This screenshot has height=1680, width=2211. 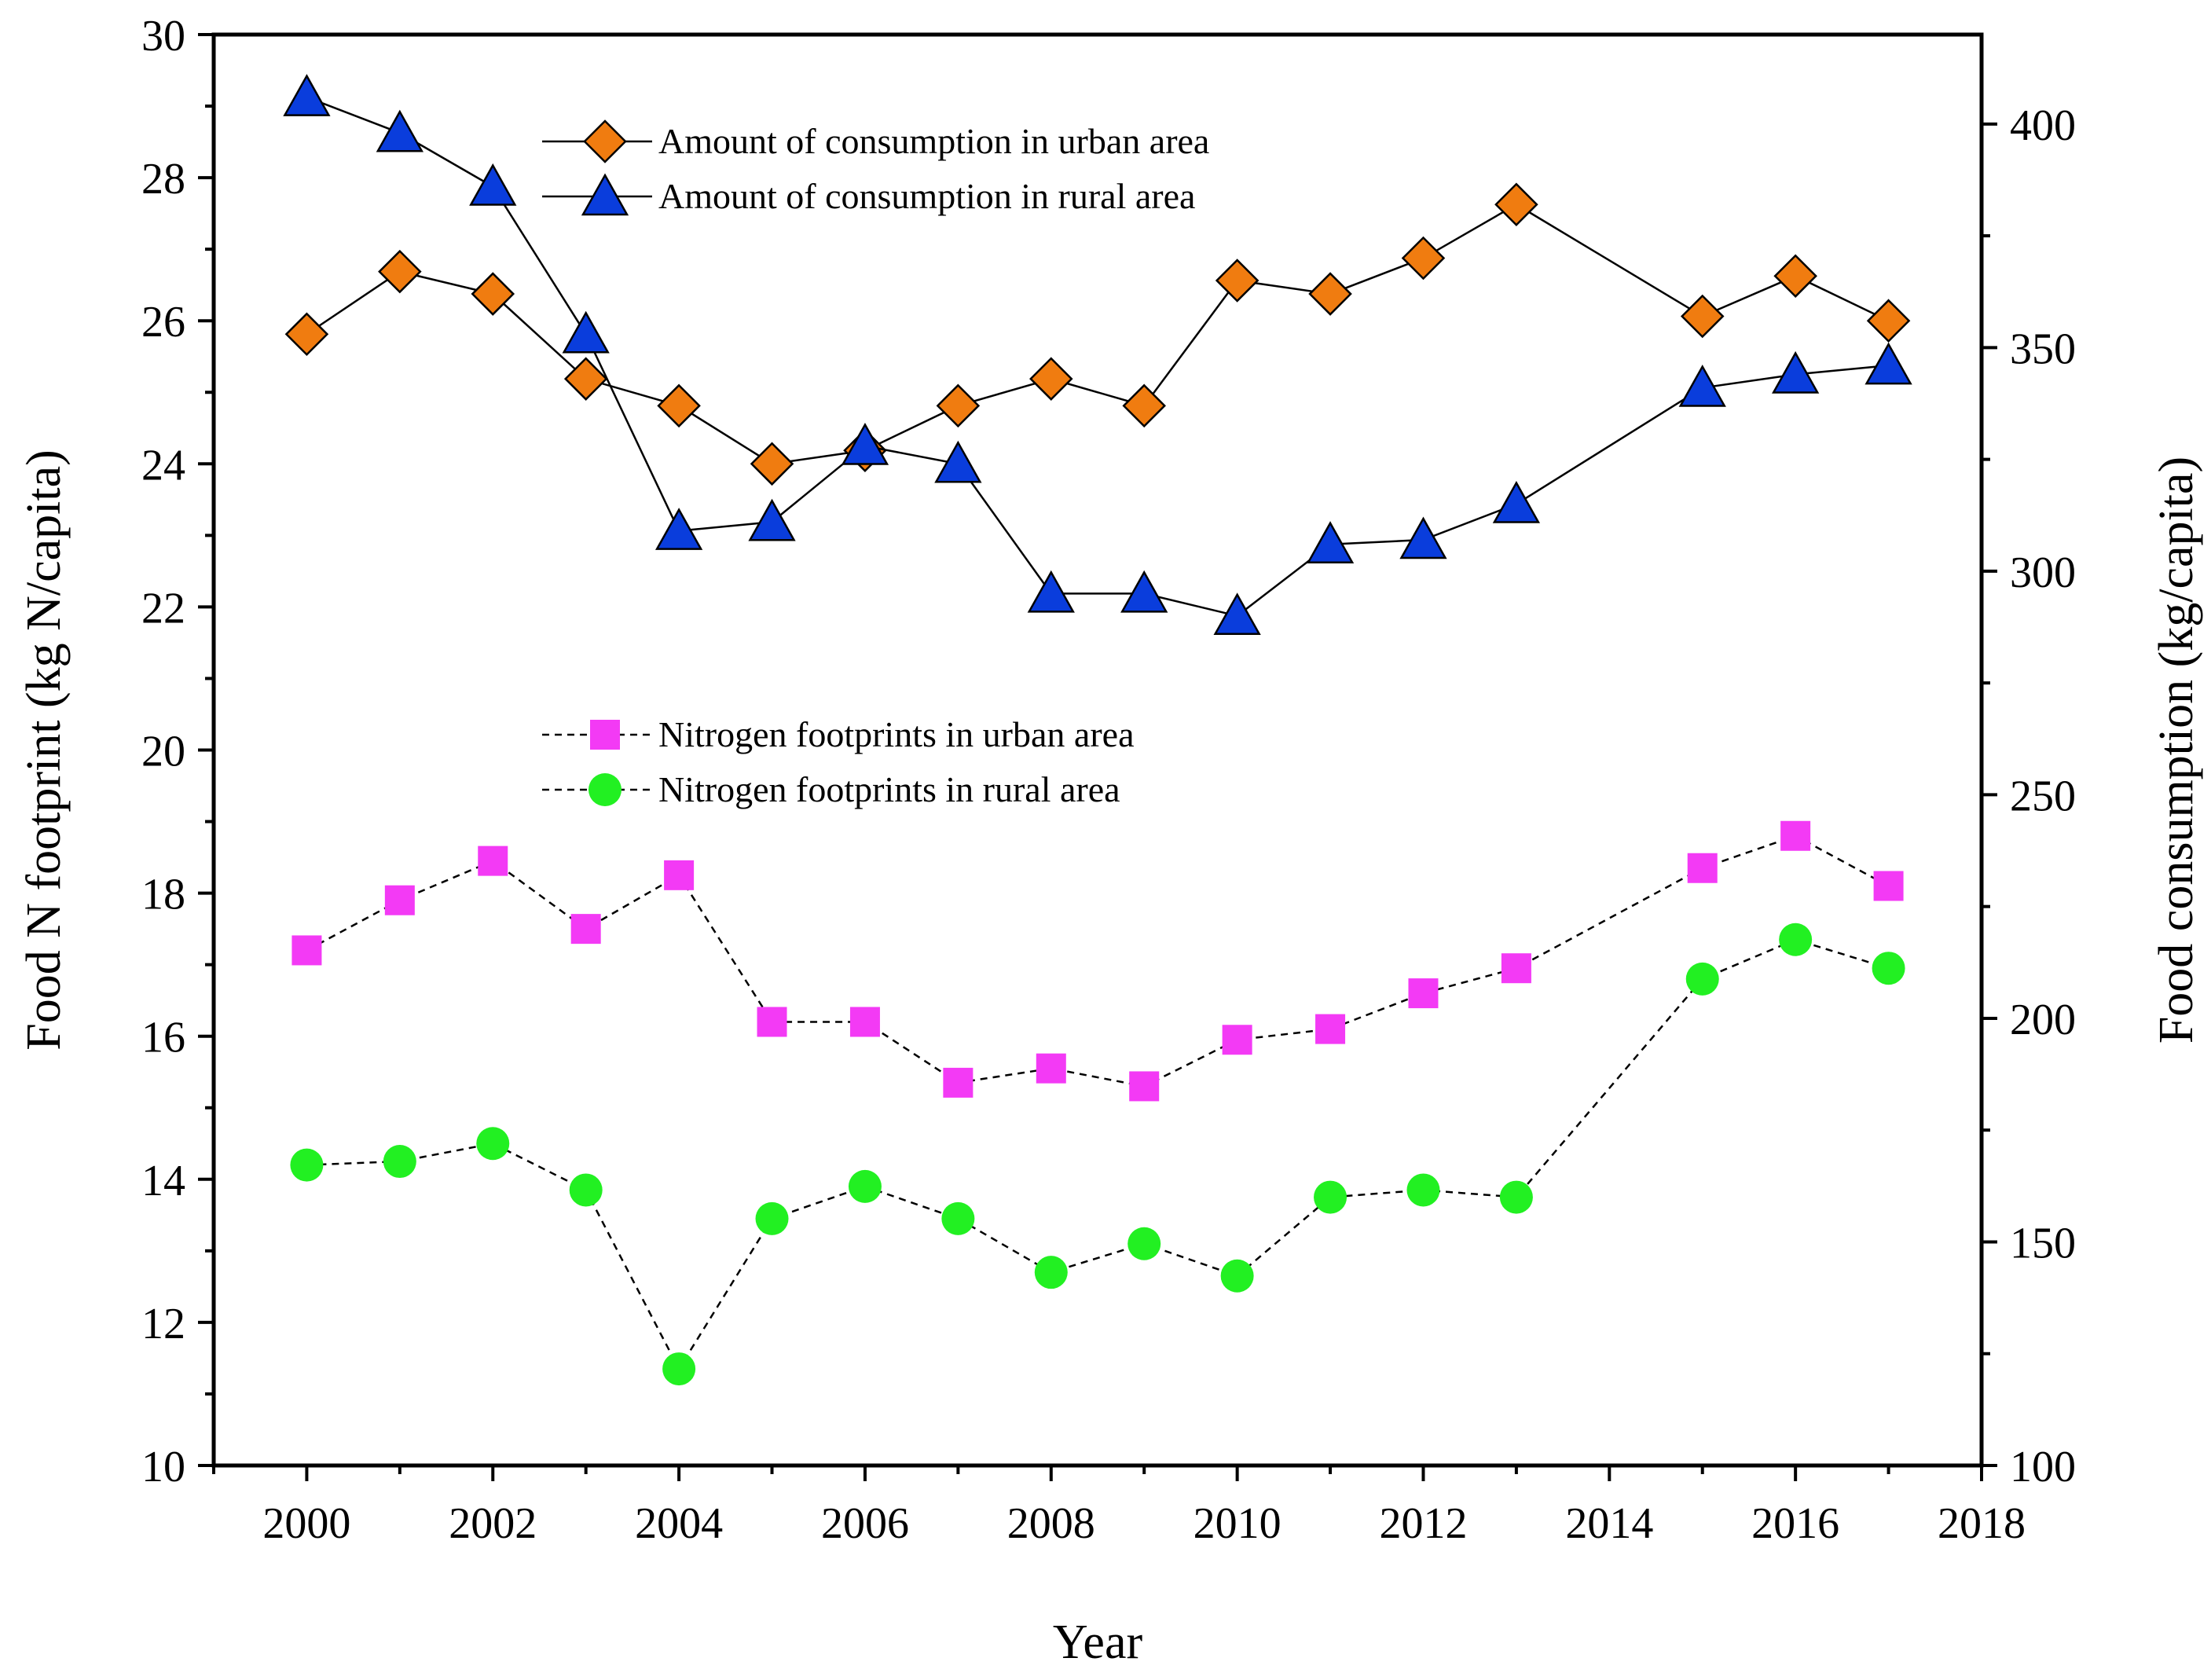 I want to click on y-left-tick-label: 20, so click(x=163, y=752).